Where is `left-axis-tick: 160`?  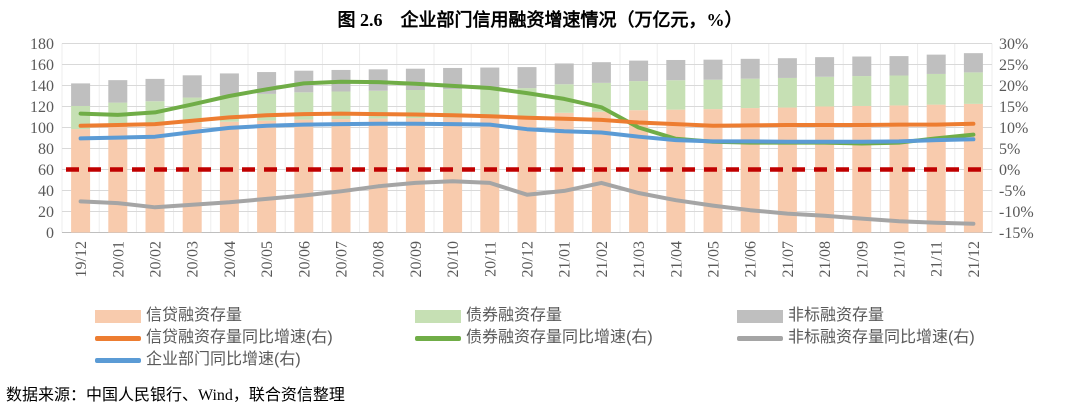 left-axis-tick: 160 is located at coordinates (42, 65).